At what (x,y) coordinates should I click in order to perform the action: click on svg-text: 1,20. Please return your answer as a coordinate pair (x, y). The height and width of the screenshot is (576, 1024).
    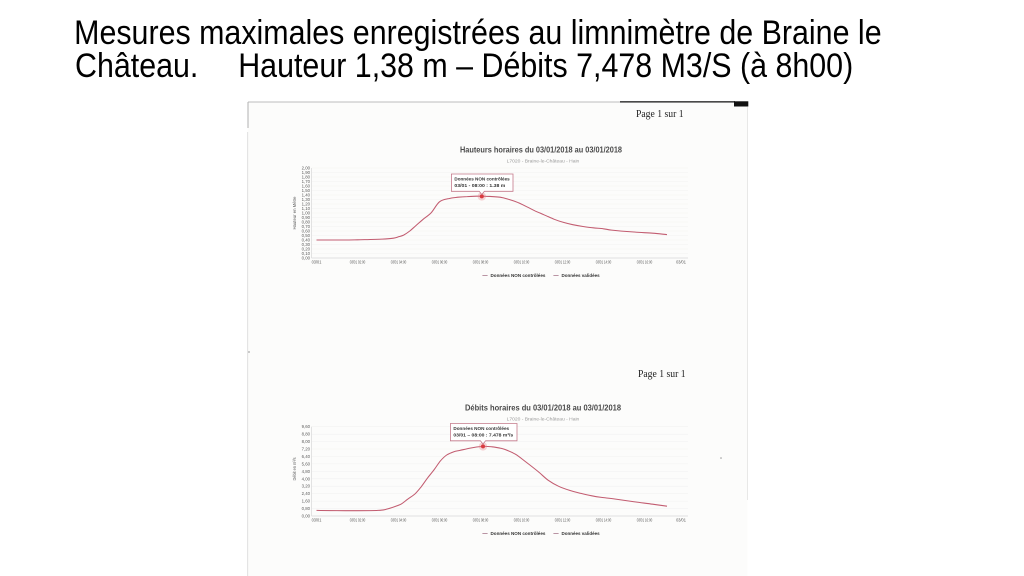
    Looking at the image, I should click on (306, 204).